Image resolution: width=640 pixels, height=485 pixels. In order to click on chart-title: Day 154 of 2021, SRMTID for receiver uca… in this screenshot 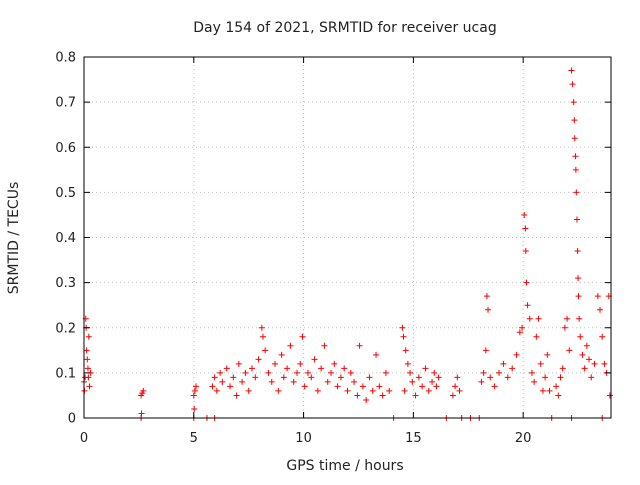, I will do `click(344, 28)`.